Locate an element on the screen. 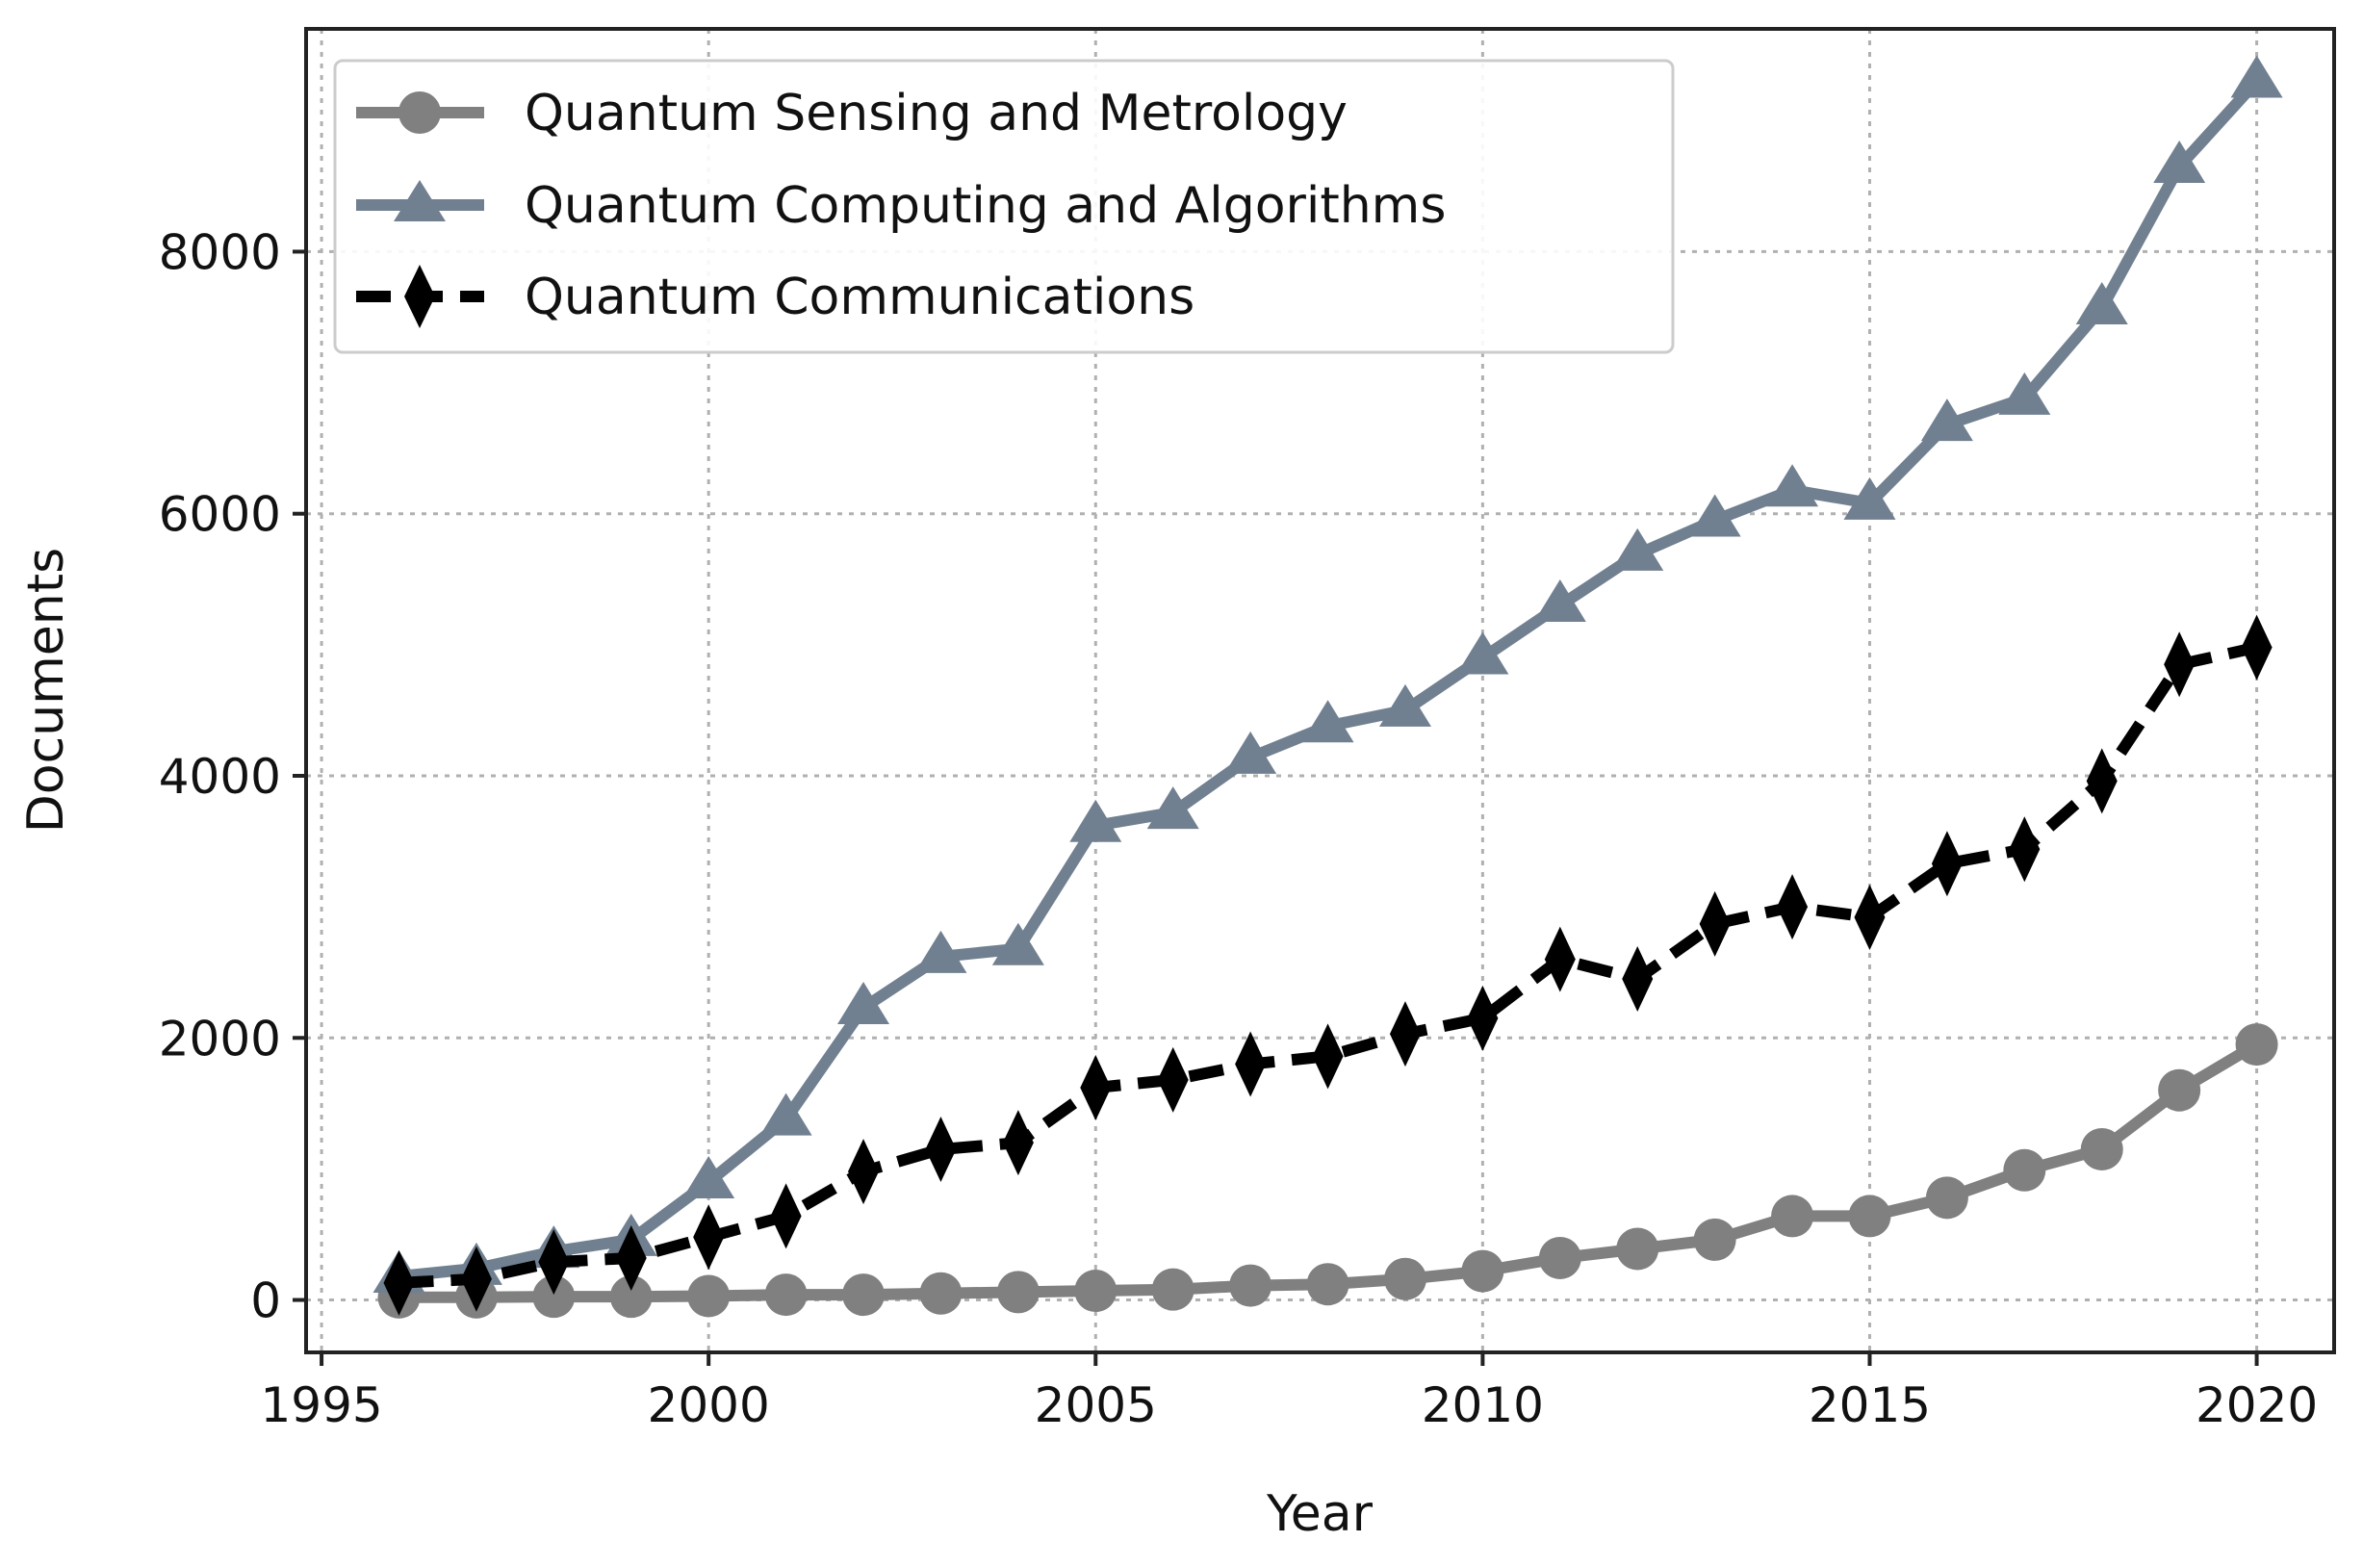 This screenshot has height=1568, width=2363. legend-label-sensing: Quantum Sensing and Metrology is located at coordinates (936, 113).